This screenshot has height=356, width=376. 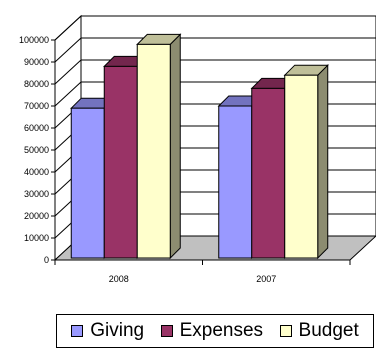 What do you see at coordinates (117, 330) in the screenshot?
I see `legend-label-giving: Giving` at bounding box center [117, 330].